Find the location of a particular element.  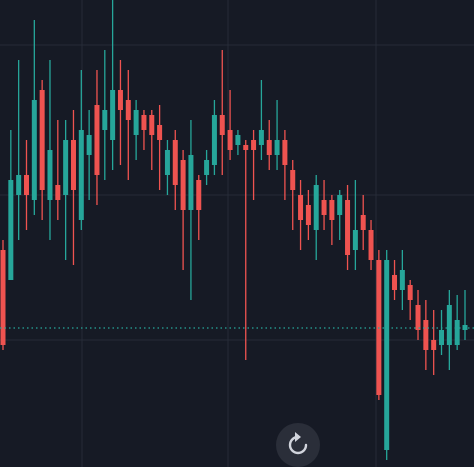

reset-button is located at coordinates (298, 445).